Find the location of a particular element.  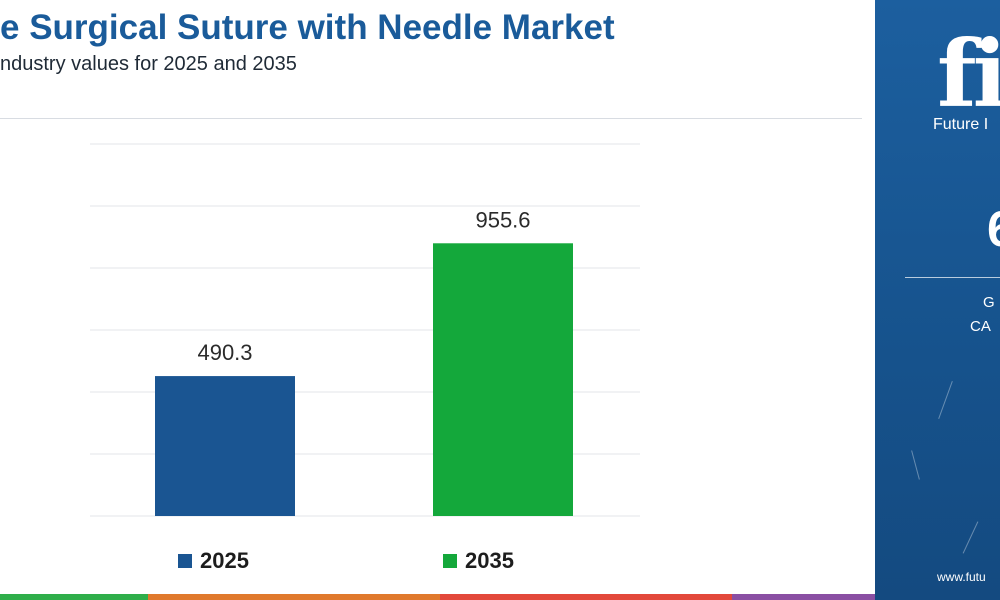

data-label-2035: 955.6 is located at coordinates (502, 219).